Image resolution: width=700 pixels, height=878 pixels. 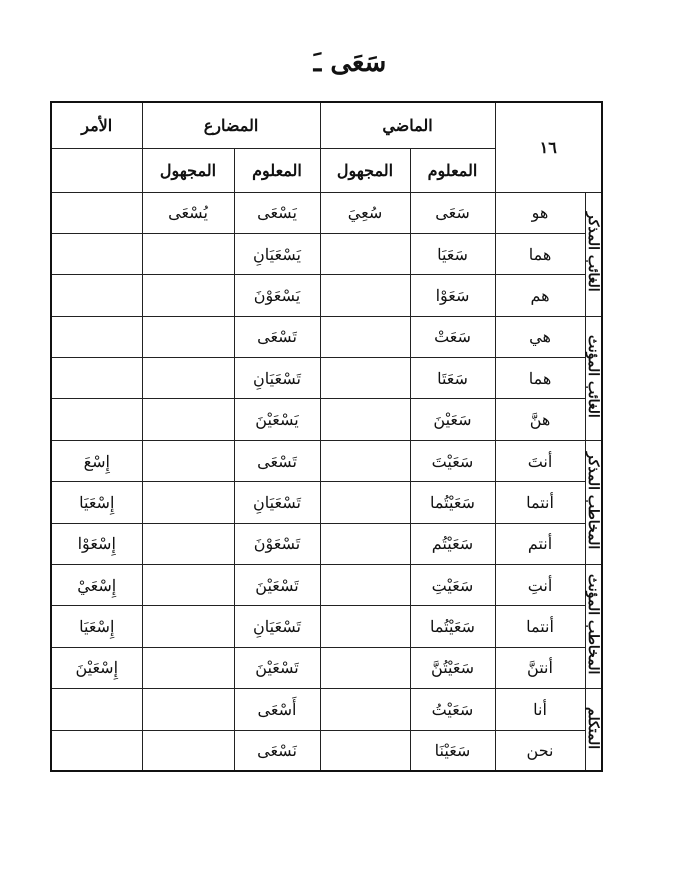 I want to click on imperative-cell: إِسْعَيْنَ, so click(x=96, y=668).